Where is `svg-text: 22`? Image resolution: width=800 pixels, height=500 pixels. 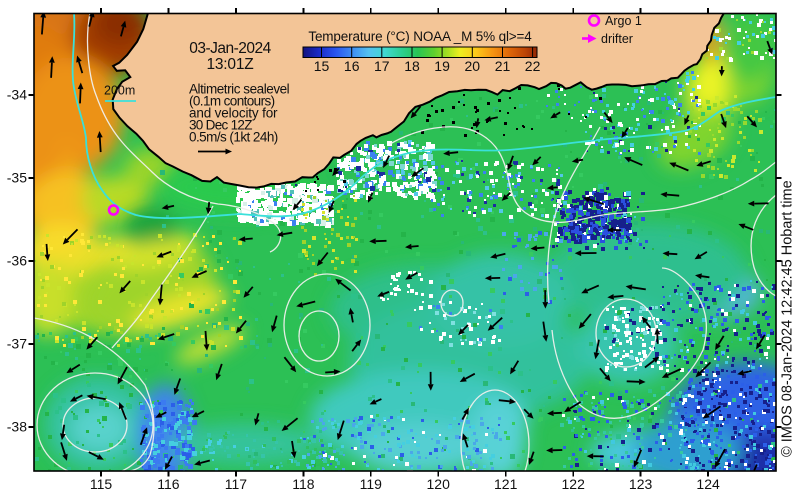 svg-text: 22 is located at coordinates (533, 66).